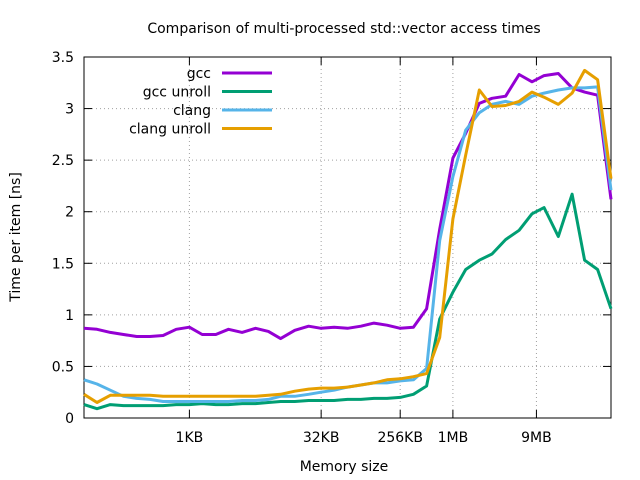 The image size is (640, 480). Describe the element at coordinates (453, 438) in the screenshot. I see `x-tick-label: 1MB` at that location.